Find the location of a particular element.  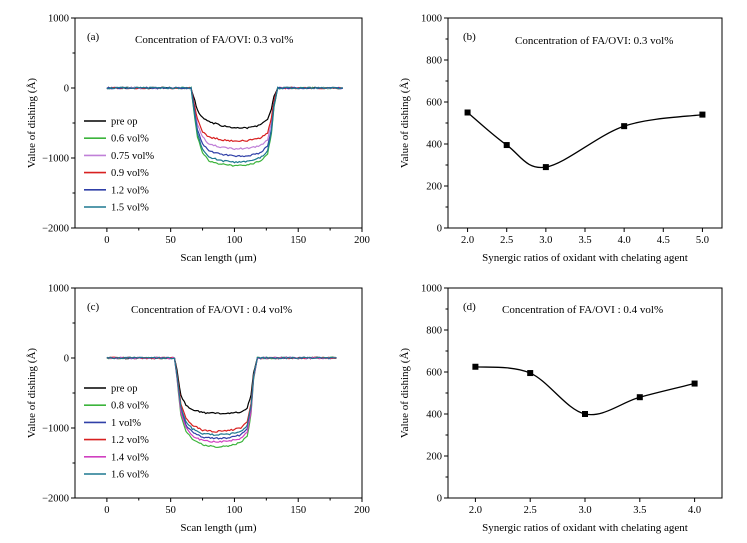

legend-label: 1.5 vol% is located at coordinates (130, 208).